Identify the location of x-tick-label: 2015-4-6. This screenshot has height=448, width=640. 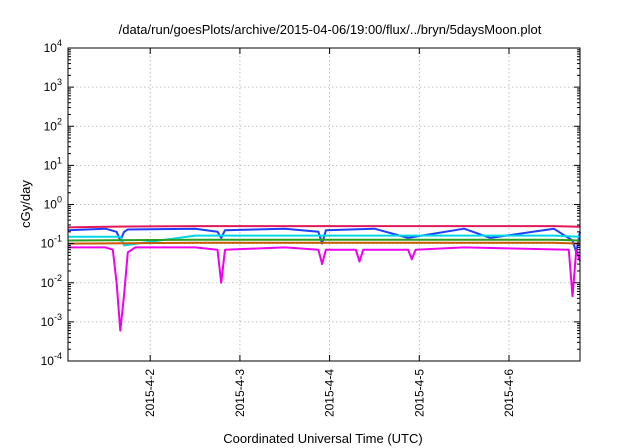
(509, 393).